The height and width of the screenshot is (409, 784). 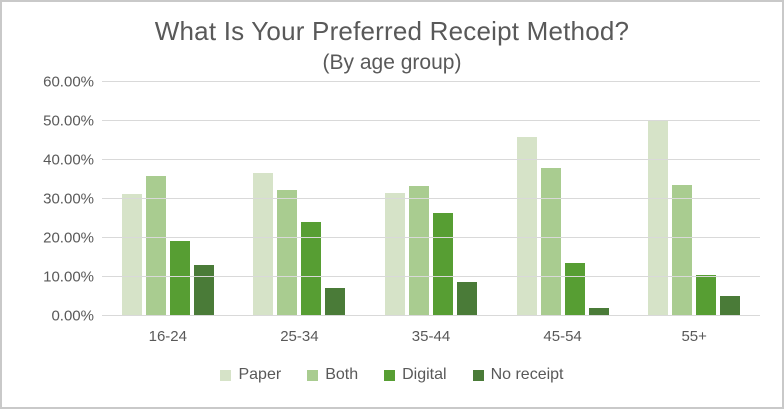 I want to click on legend-item-both: Both, so click(x=332, y=375).